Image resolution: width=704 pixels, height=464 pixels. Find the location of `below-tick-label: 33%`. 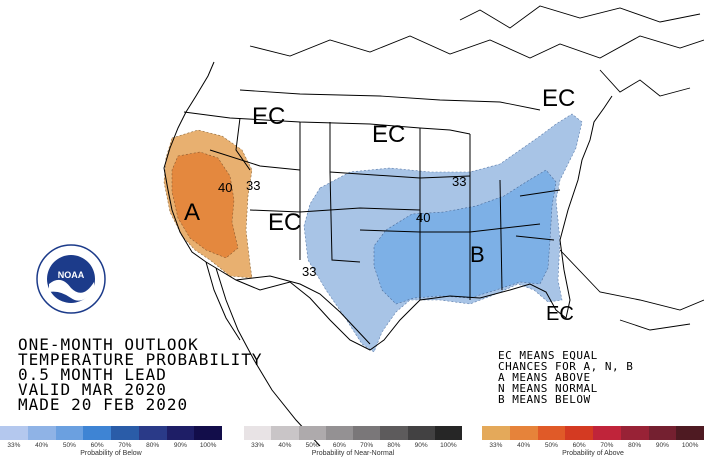

below-tick-label: 33% is located at coordinates (14, 445).